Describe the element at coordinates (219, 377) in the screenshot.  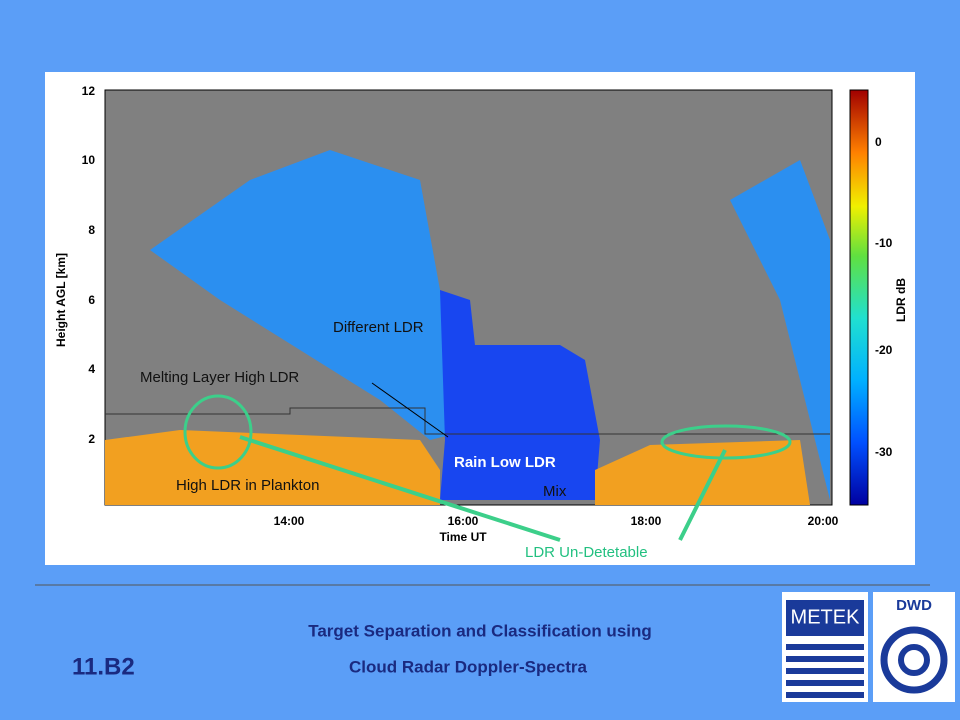
I see `annotation: Melting Layer High LDR` at that location.